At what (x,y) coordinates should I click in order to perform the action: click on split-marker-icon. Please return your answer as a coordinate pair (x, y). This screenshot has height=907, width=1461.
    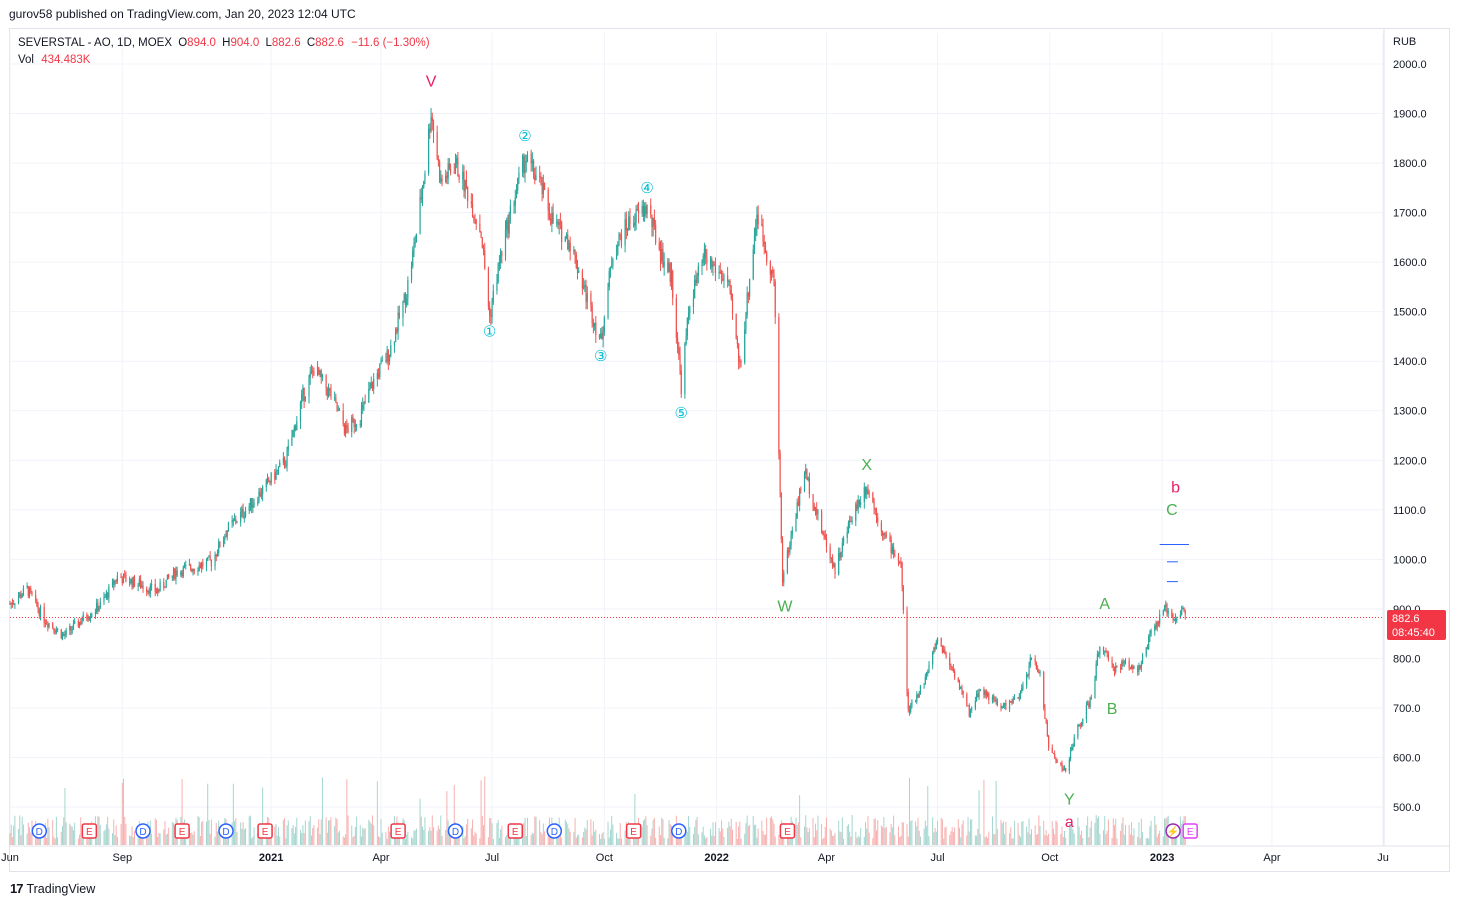
    Looking at the image, I should click on (1173, 831).